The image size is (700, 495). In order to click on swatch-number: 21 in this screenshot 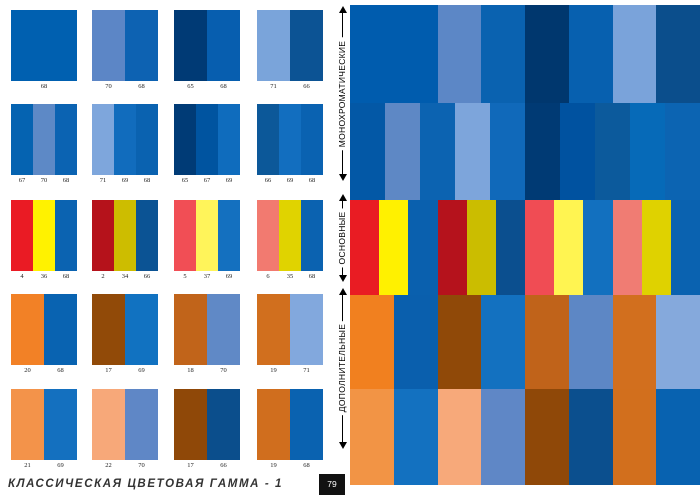, I will do `click(27, 465)`.